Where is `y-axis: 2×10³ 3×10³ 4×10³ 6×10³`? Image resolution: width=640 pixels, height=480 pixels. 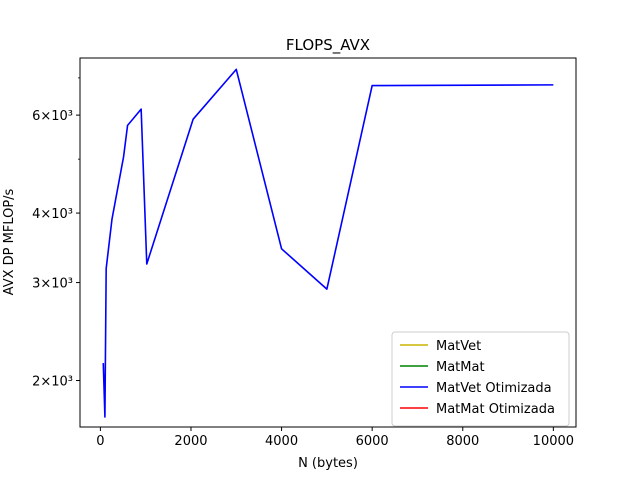
y-axis: 2×10³ 3×10³ 4×10³ 6×10³ is located at coordinates (56, 233).